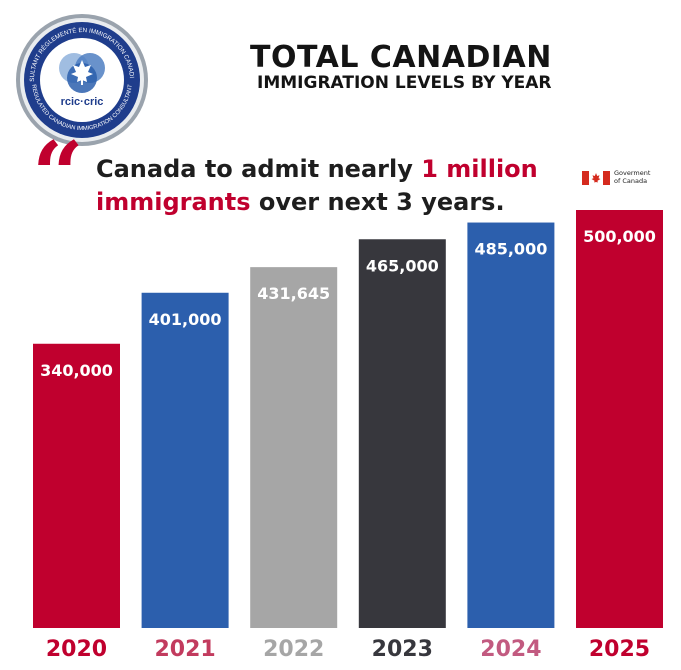 This screenshot has height=670, width=681. What do you see at coordinates (596, 178) in the screenshot?
I see `canada-flag-icon` at bounding box center [596, 178].